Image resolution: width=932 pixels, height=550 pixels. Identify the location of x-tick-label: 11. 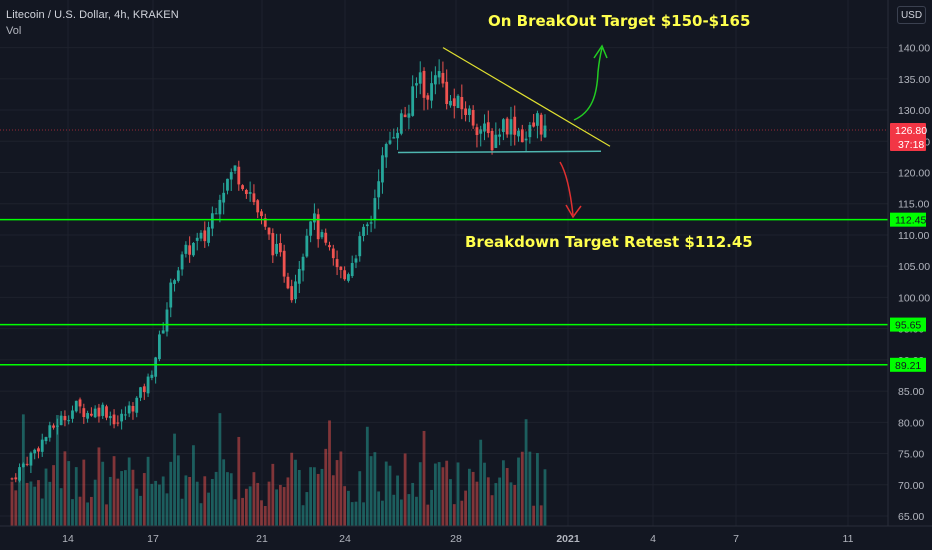
(848, 539).